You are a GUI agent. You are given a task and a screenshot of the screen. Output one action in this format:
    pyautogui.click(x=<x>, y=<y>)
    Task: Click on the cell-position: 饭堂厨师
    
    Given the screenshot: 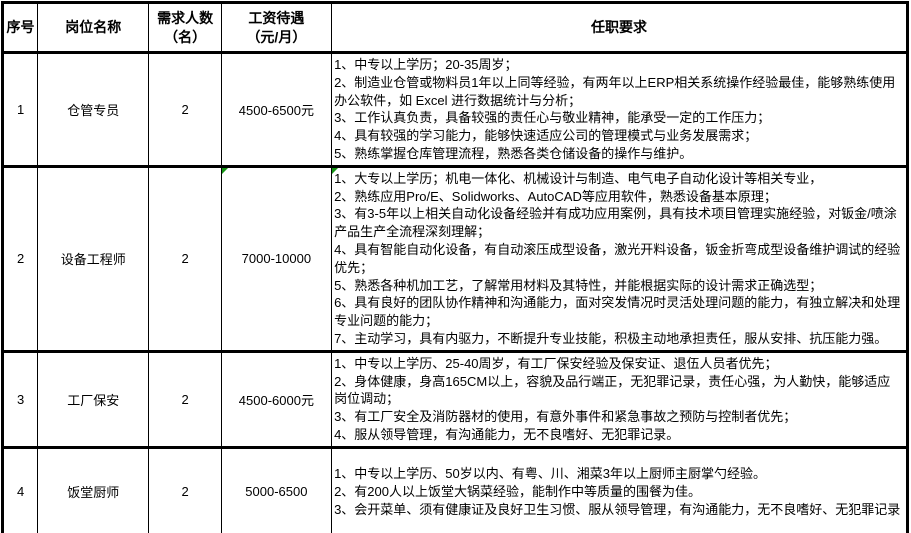 What is the action you would take?
    pyautogui.click(x=93, y=489)
    